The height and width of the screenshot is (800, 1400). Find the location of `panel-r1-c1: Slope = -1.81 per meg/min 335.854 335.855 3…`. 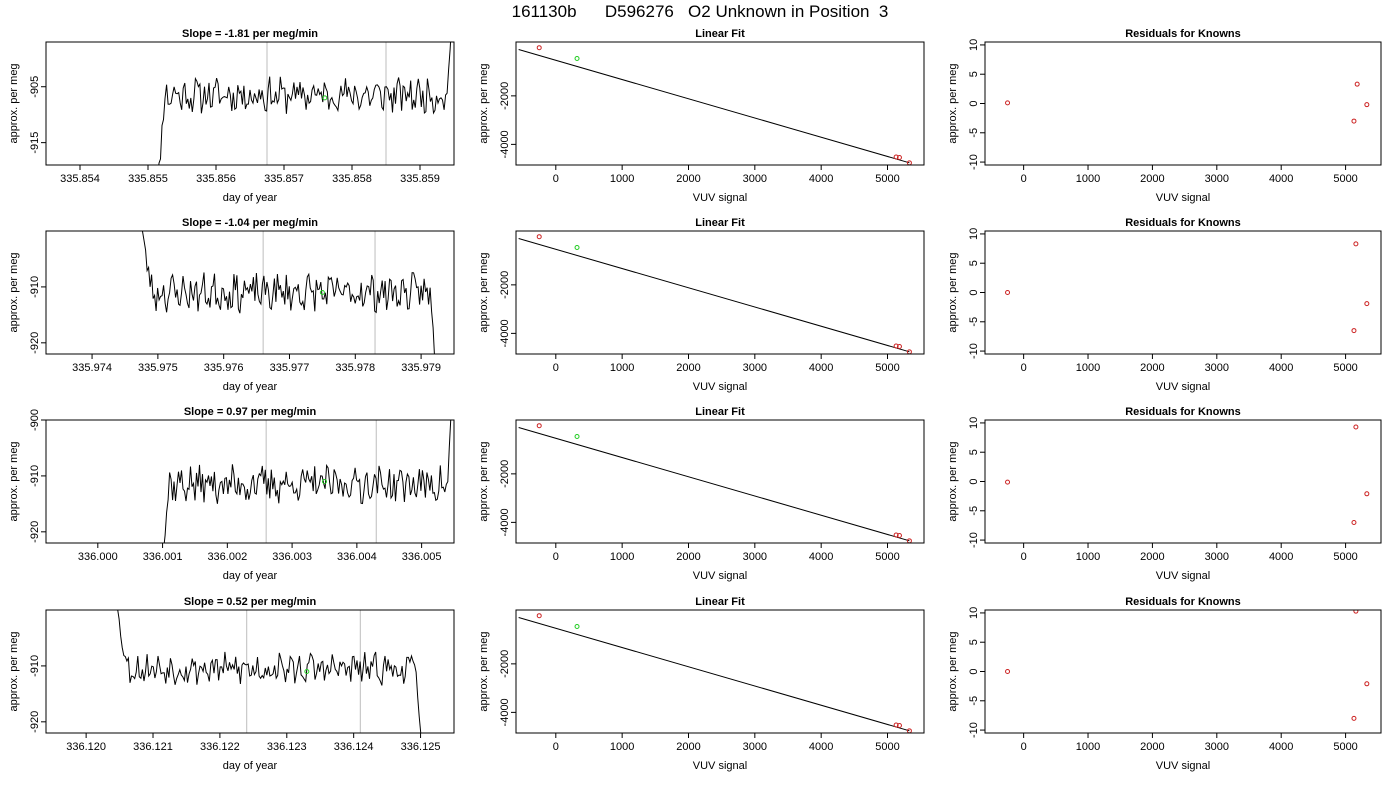

panel-r1-c1: Slope = -1.81 per meg/min 335.854 335.855 3… is located at coordinates (231, 116).